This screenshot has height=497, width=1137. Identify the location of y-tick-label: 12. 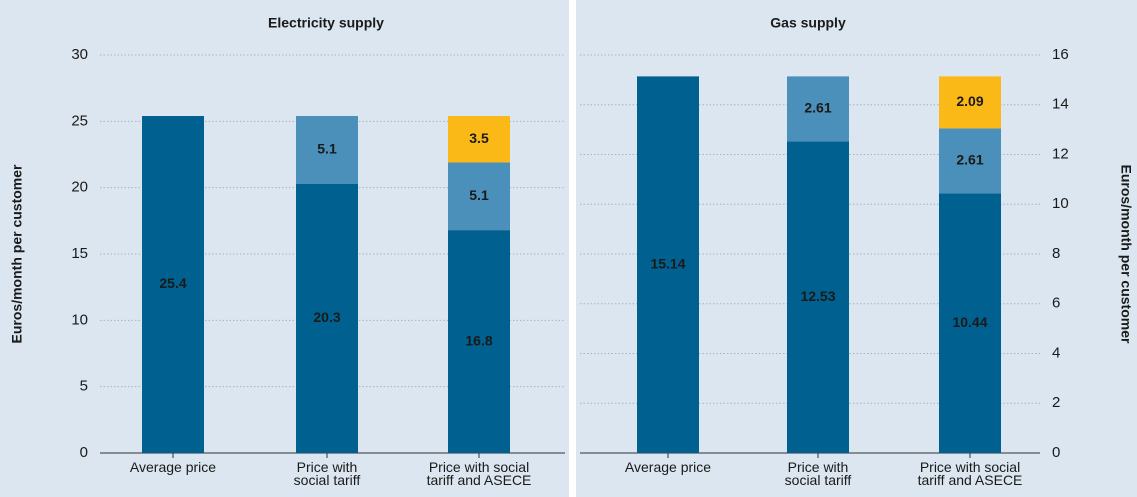
(1060, 153).